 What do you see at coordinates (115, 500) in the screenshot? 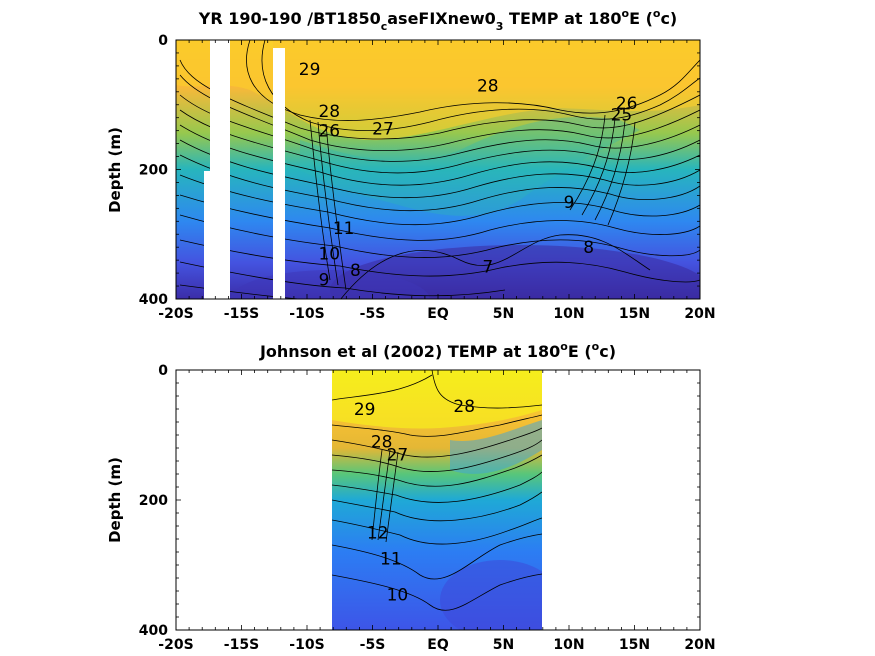
I see `y-axis-label-2: Depth (m)` at bounding box center [115, 500].